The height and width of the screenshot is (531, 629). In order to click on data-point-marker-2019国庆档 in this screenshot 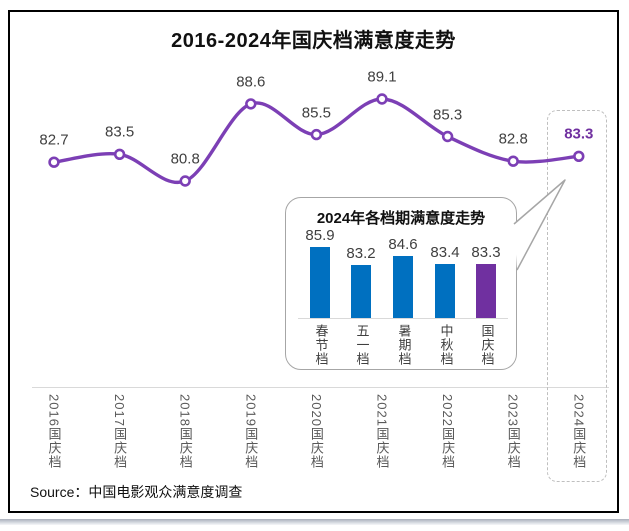, I will do `click(251, 104)`.